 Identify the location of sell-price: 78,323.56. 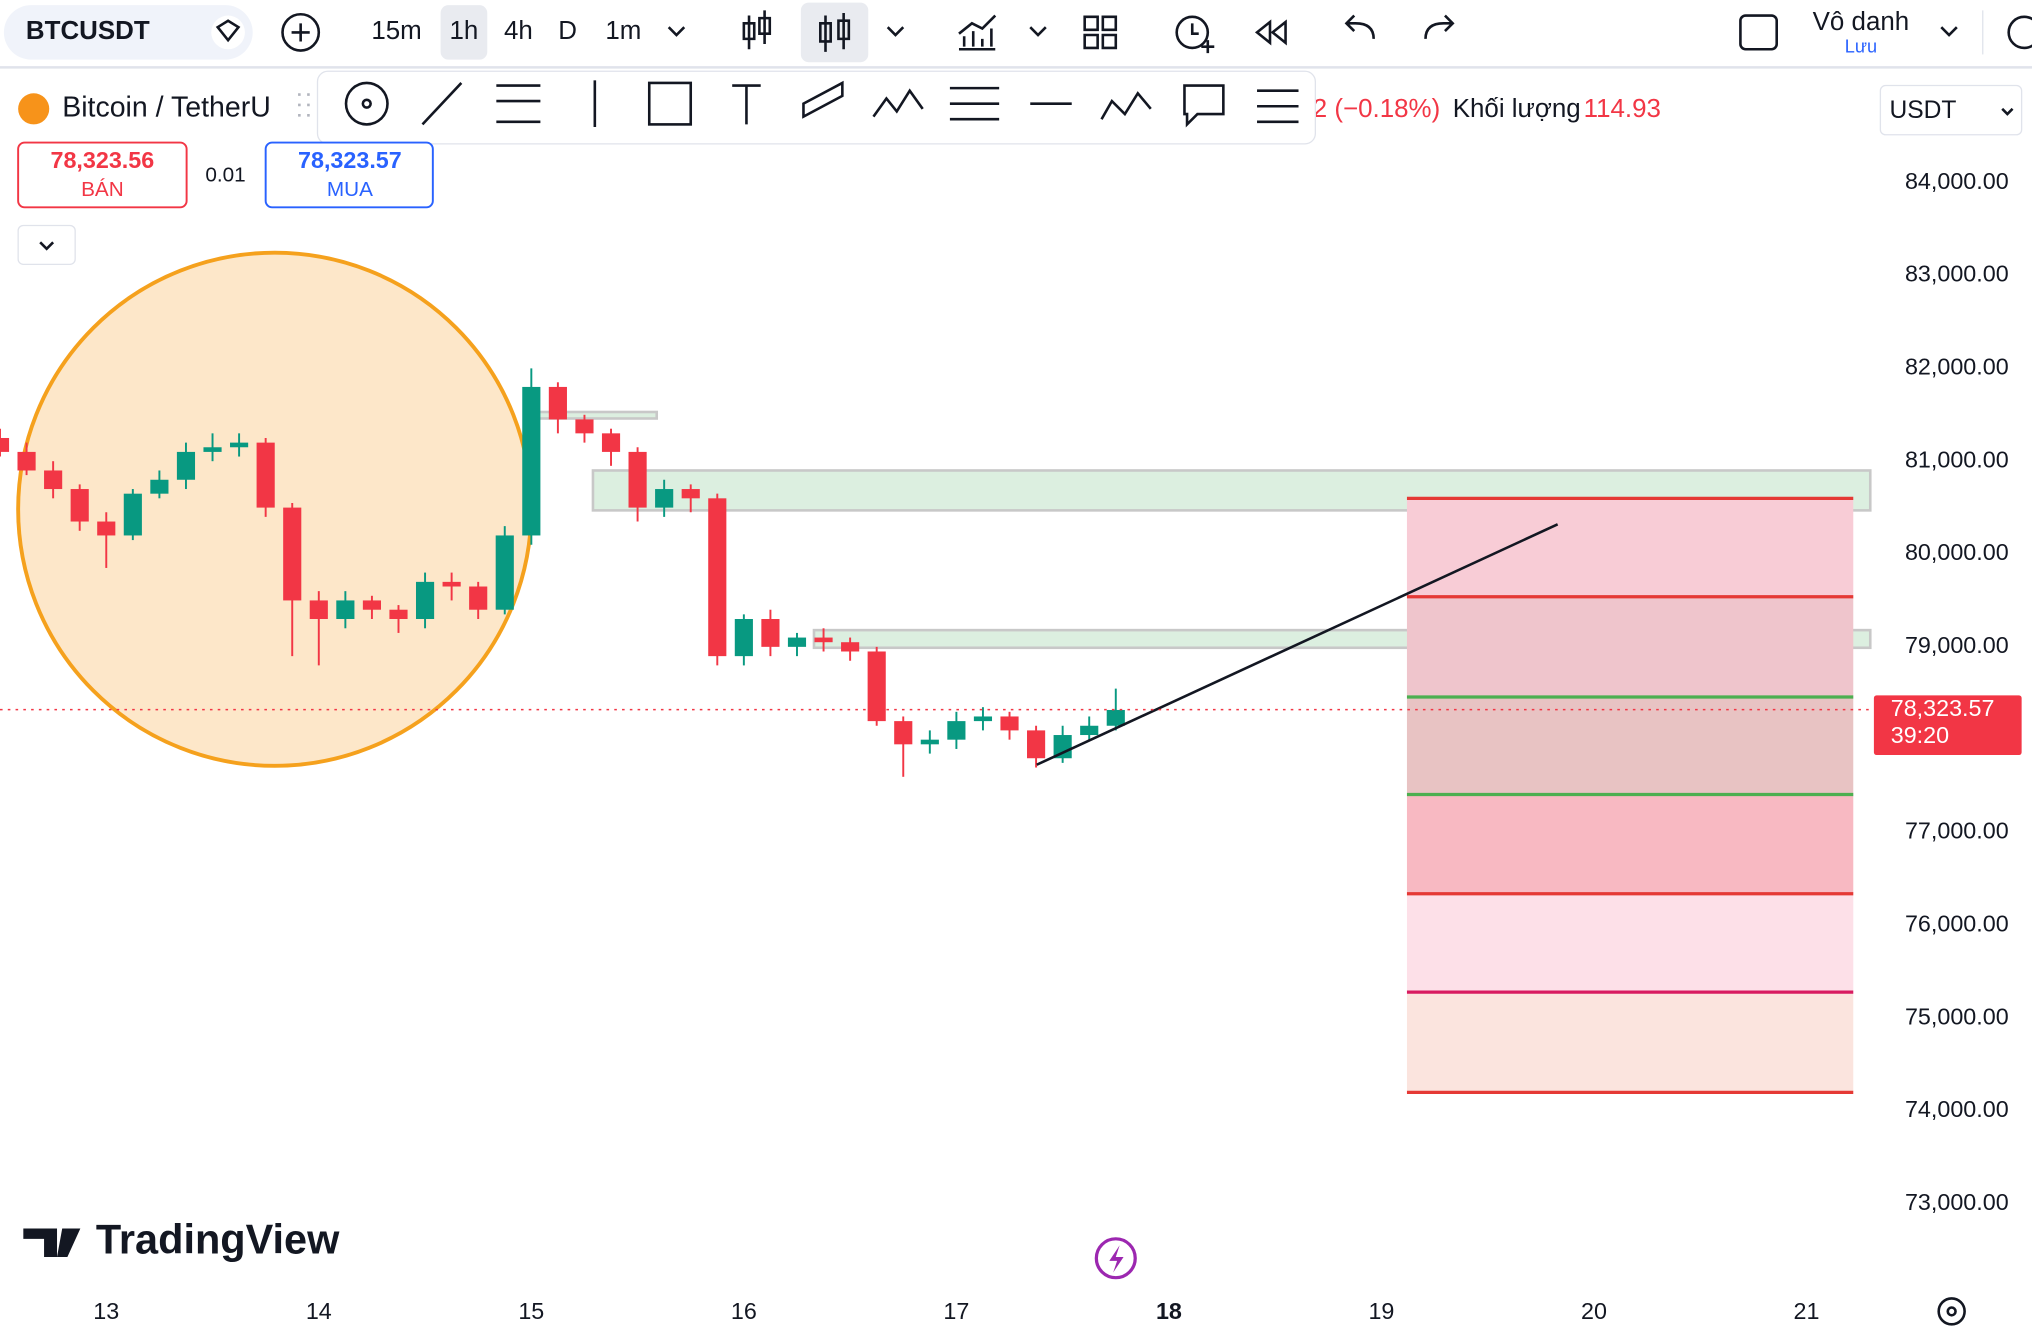
(103, 160).